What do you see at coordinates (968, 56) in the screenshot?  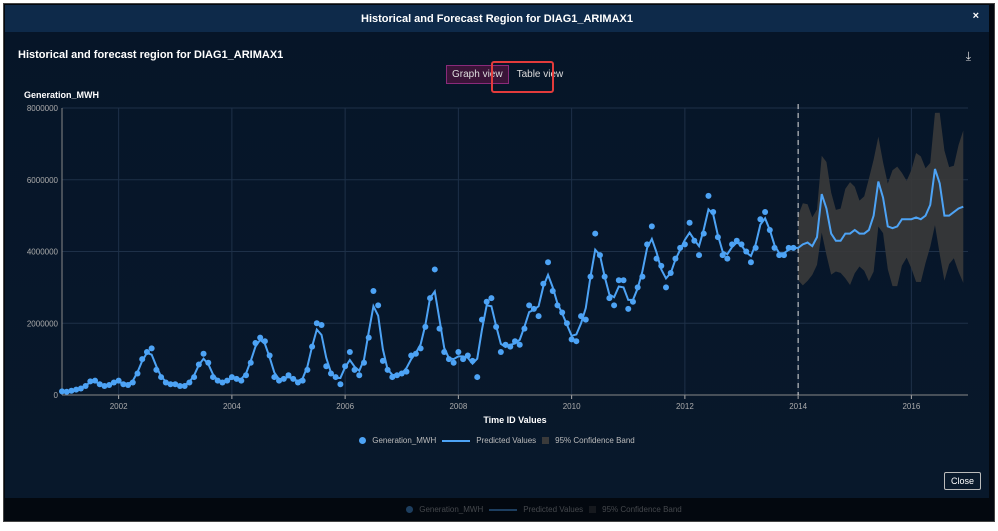 I see `download-icon: ⤓` at bounding box center [968, 56].